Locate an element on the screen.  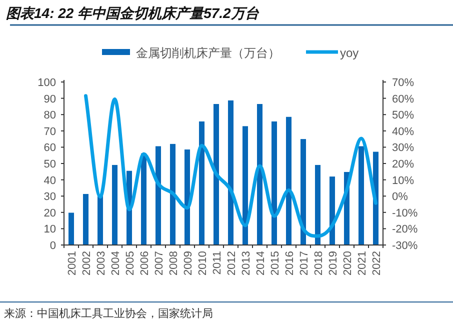
x-tick-label: 2009 is located at coordinates (188, 263).